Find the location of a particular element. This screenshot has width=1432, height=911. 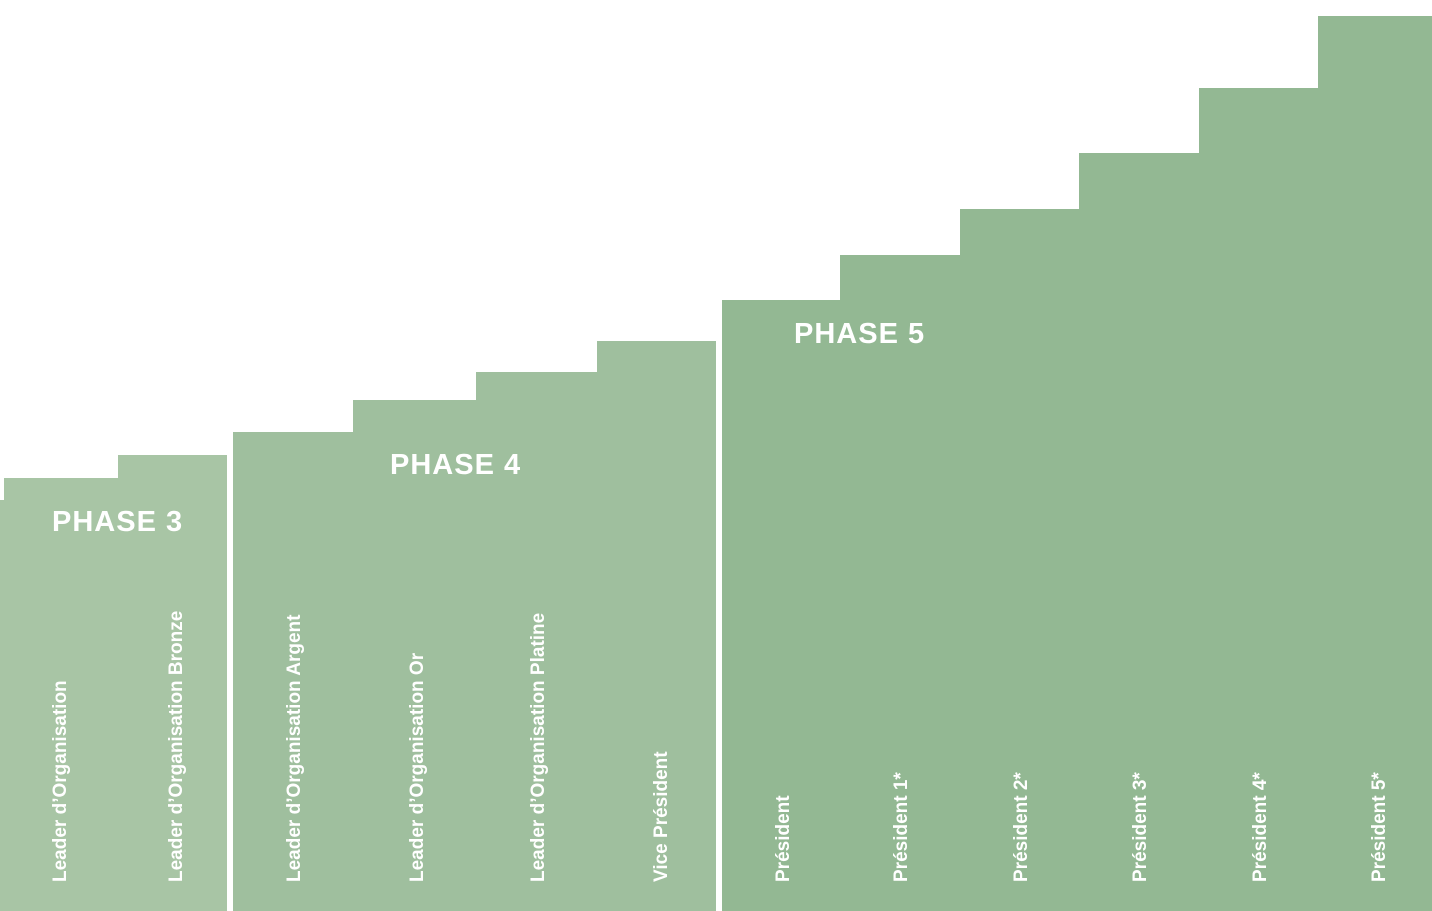

phase5-title: PHASE 5 is located at coordinates (860, 334).